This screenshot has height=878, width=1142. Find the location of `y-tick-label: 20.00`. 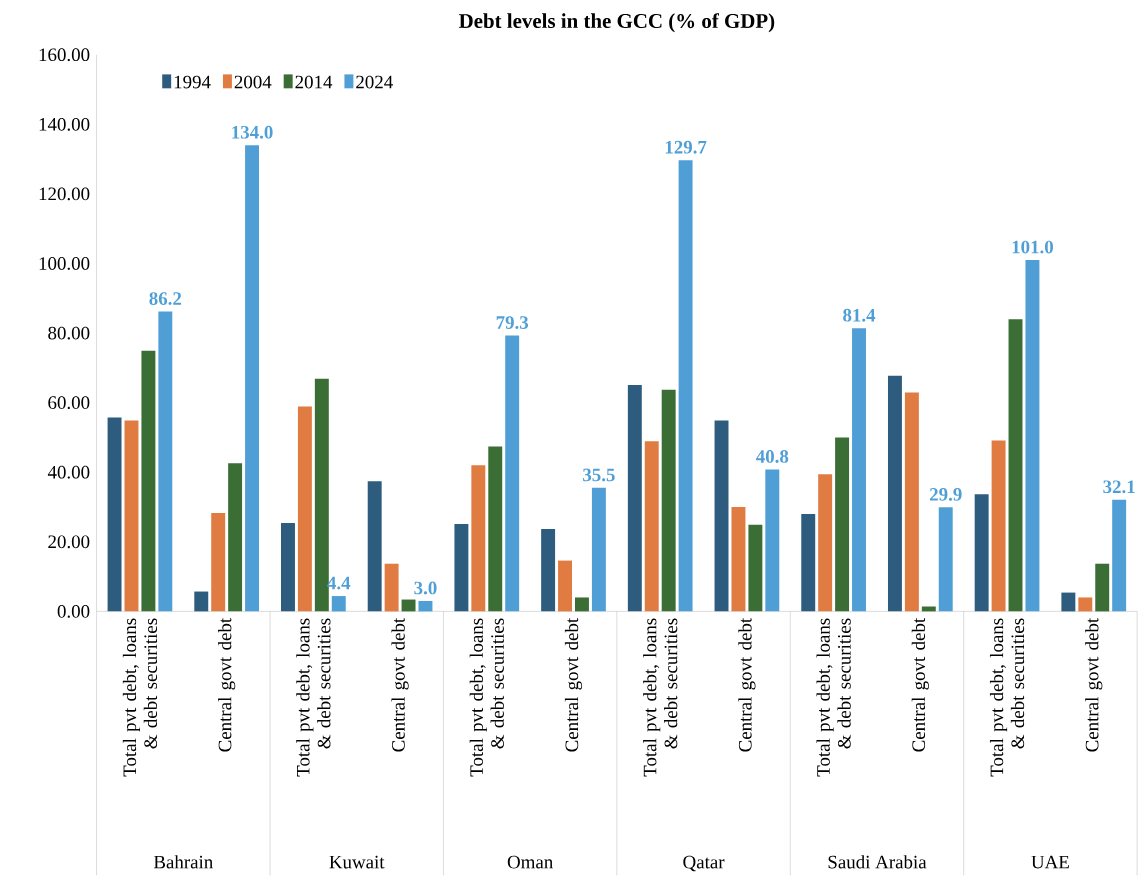

y-tick-label: 20.00 is located at coordinates (69, 542).